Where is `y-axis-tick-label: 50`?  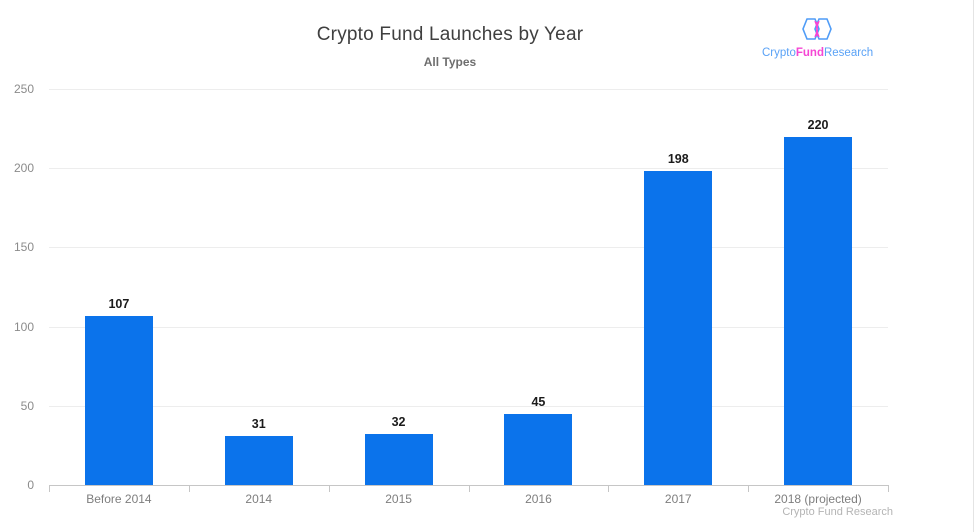
y-axis-tick-label: 50 is located at coordinates (27, 405).